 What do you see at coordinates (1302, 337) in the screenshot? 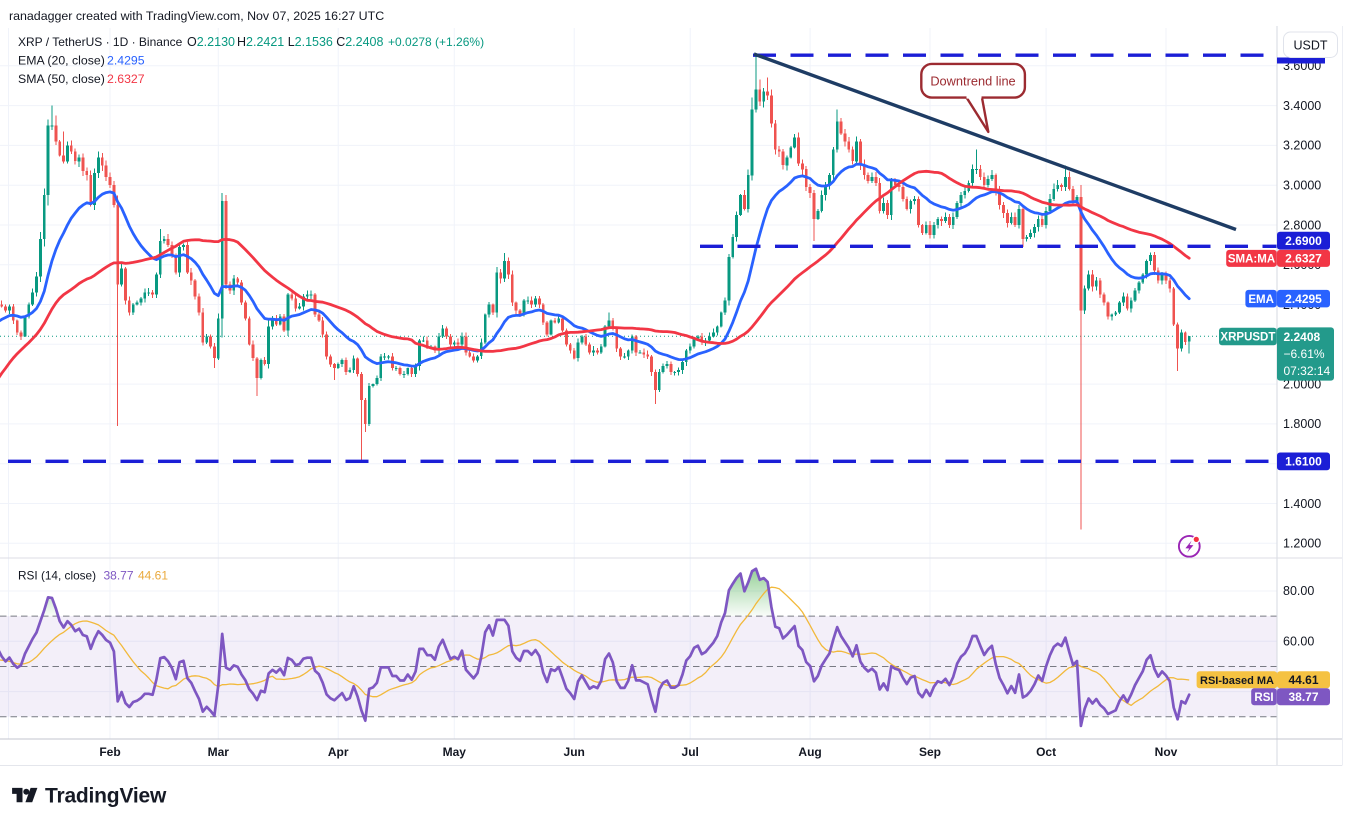
I see `svg-text: 2.2408` at bounding box center [1302, 337].